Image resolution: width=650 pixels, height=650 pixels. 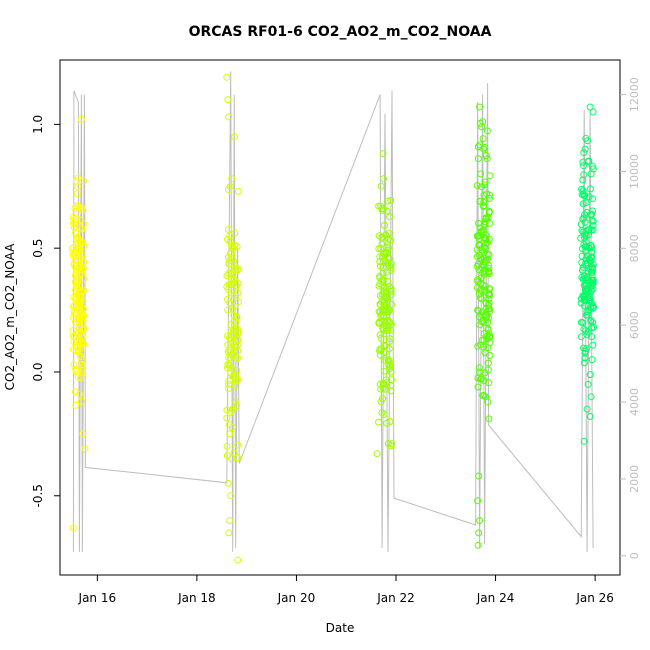 I want to click on series-RF03, so click(x=384, y=304).